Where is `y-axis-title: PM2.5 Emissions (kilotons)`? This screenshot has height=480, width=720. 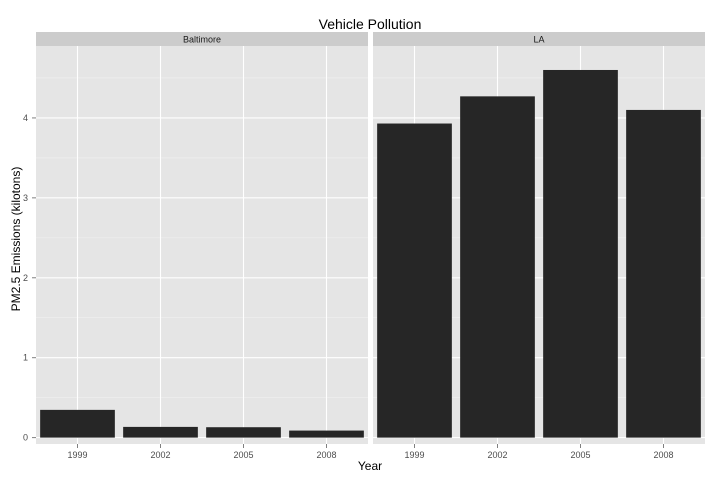
y-axis-title: PM2.5 Emissions (kilotons) is located at coordinates (16, 239).